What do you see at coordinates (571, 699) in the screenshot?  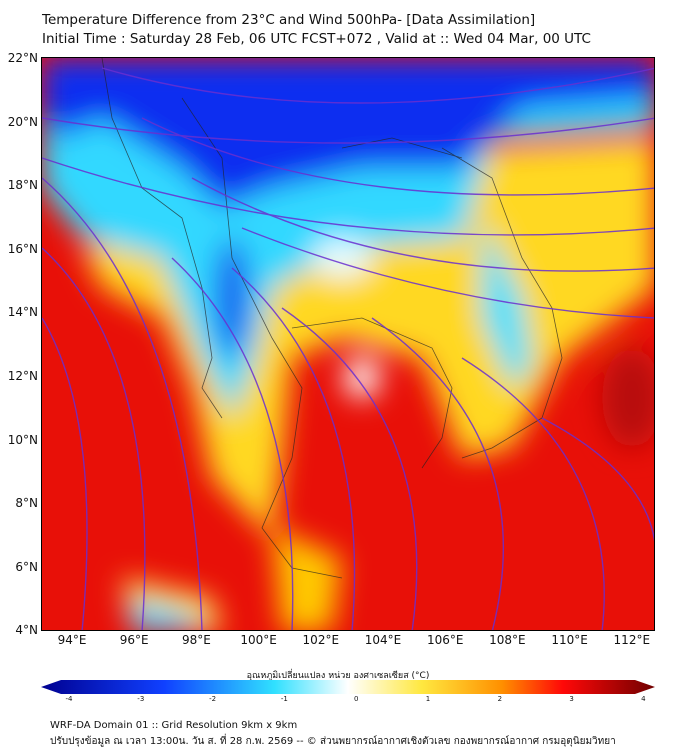 I see `colorbar-tick: 3` at bounding box center [571, 699].